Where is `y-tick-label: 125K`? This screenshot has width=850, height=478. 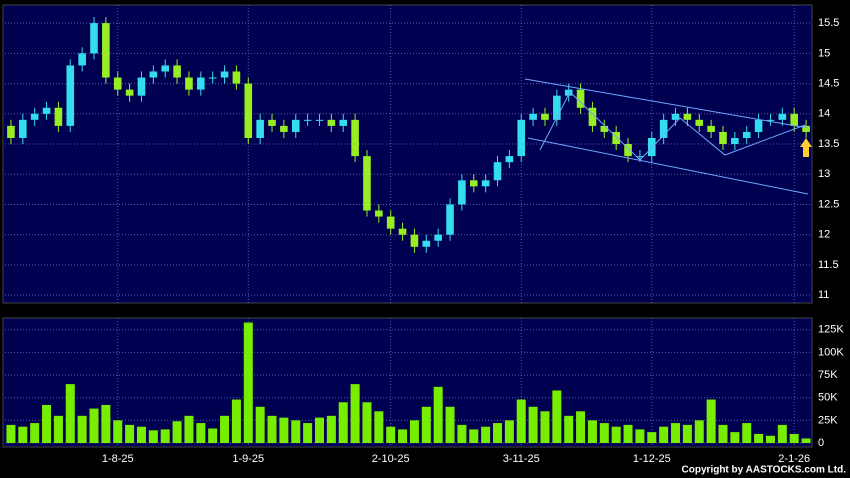 y-tick-label: 125K is located at coordinates (831, 330).